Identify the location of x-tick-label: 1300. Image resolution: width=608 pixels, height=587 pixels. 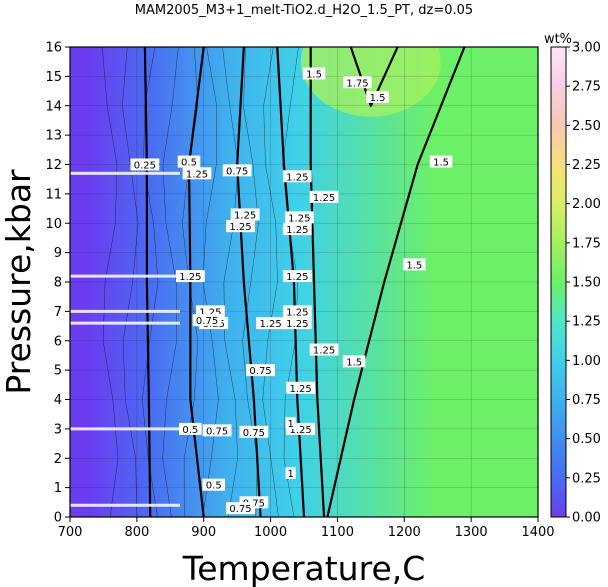
(471, 532).